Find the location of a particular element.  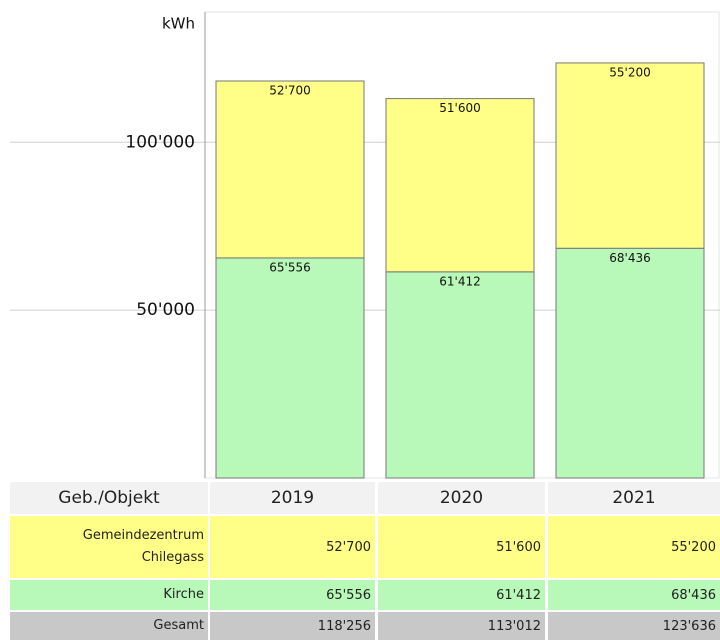

y-tick-label: 50'000 is located at coordinates (165, 310).